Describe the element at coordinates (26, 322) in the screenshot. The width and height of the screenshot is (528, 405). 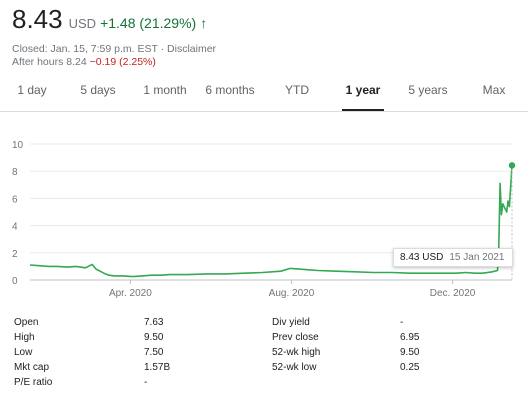
I see `stat-label: Open` at that location.